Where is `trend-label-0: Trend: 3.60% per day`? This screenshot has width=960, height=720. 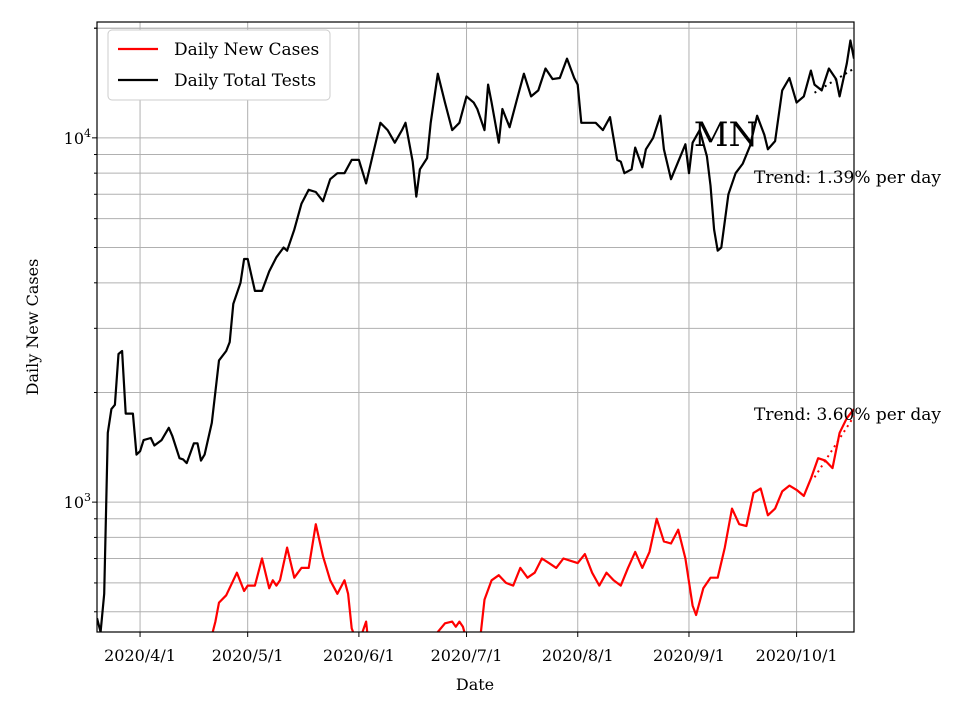 trend-label-0: Trend: 3.60% per day is located at coordinates (847, 415).